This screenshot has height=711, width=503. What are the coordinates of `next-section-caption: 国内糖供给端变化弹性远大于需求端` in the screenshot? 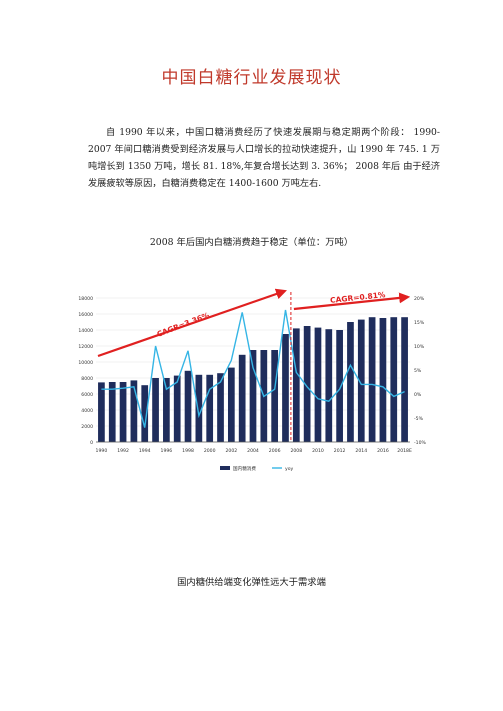 It's located at (251, 582).